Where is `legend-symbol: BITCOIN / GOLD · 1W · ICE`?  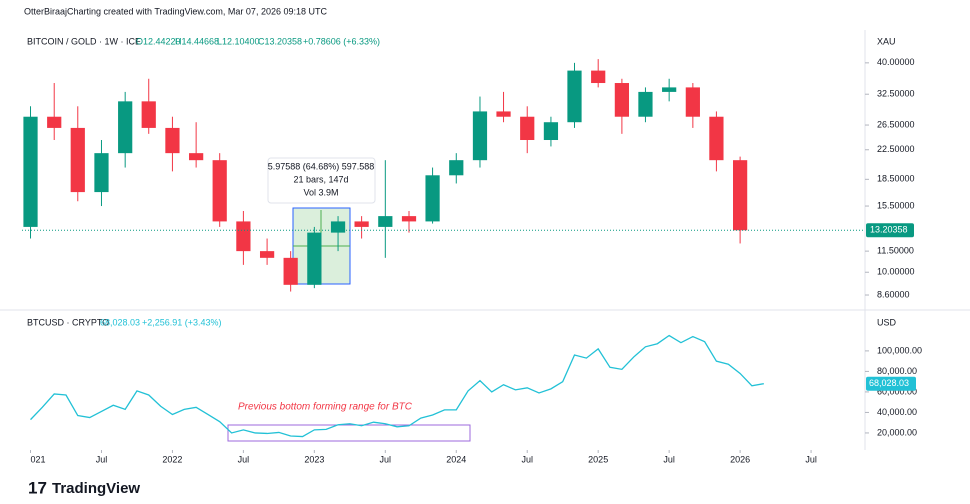
legend-symbol: BITCOIN / GOLD · 1W · ICE is located at coordinates (84, 41).